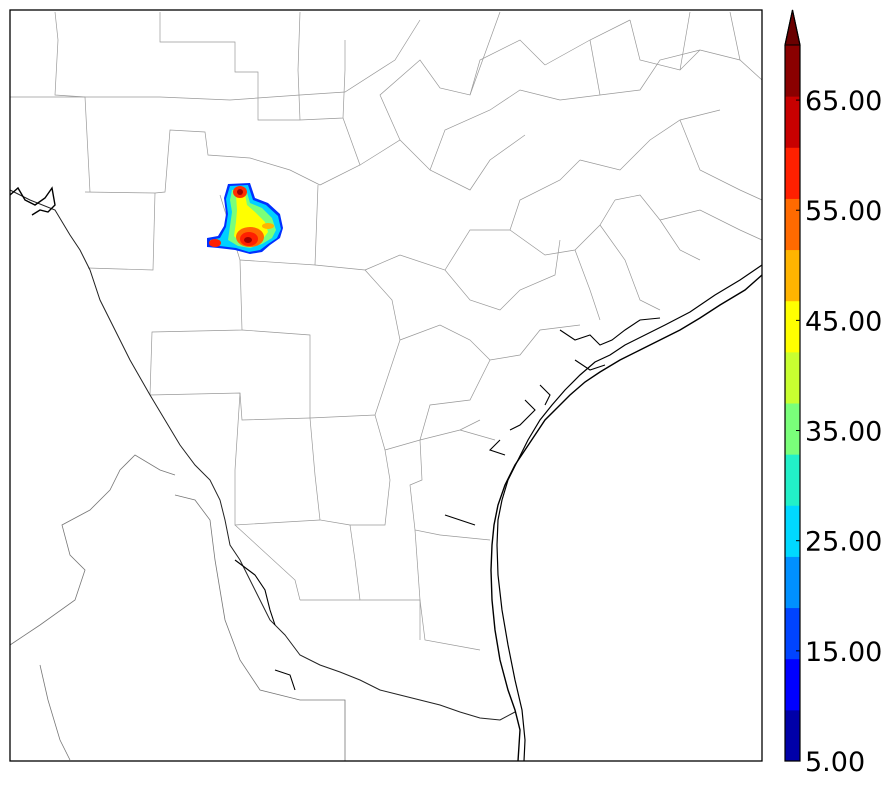  I want to click on colorbar-tick-label: 15.00, so click(843, 652).